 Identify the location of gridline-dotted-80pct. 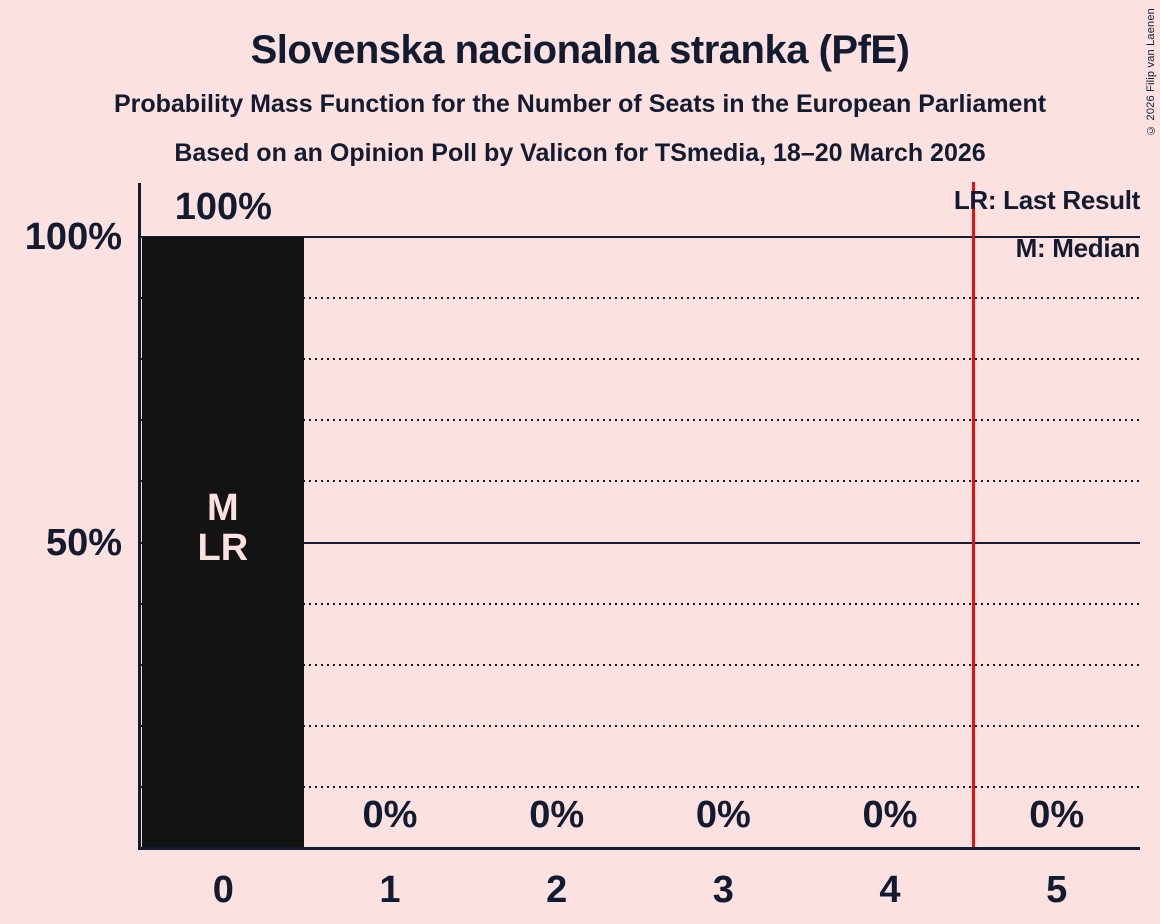
(640, 359).